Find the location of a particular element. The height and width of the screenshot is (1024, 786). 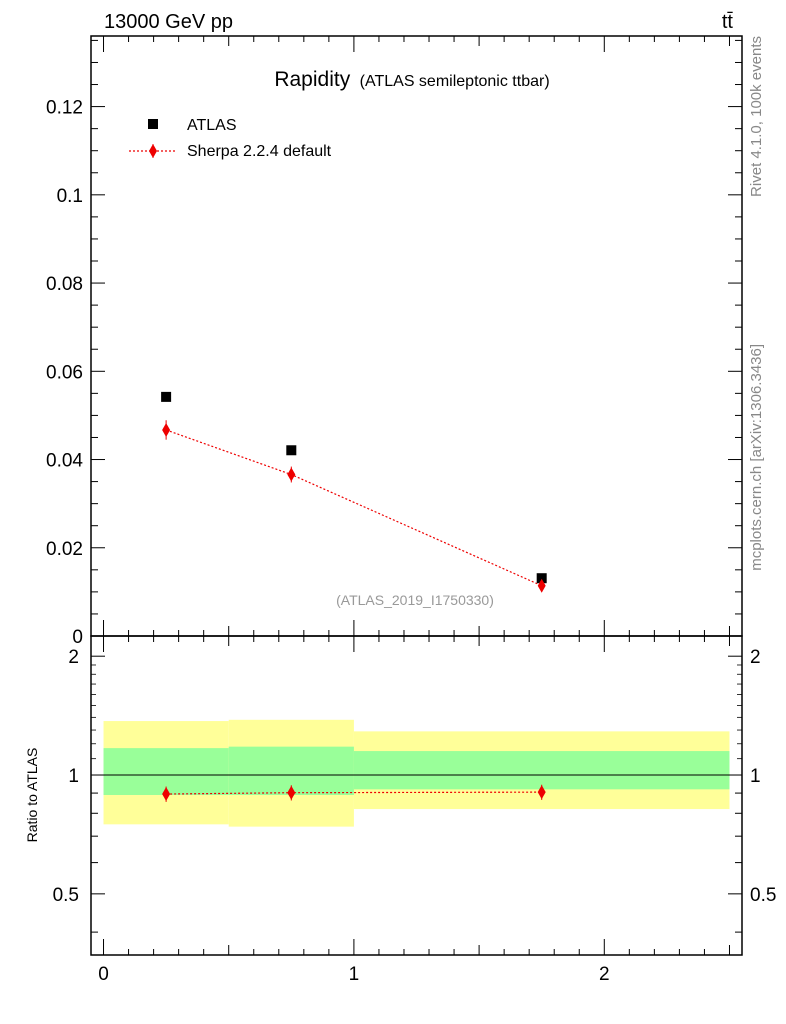

legend: ATLAS Sherpa 2.2.4 default is located at coordinates (230, 138).